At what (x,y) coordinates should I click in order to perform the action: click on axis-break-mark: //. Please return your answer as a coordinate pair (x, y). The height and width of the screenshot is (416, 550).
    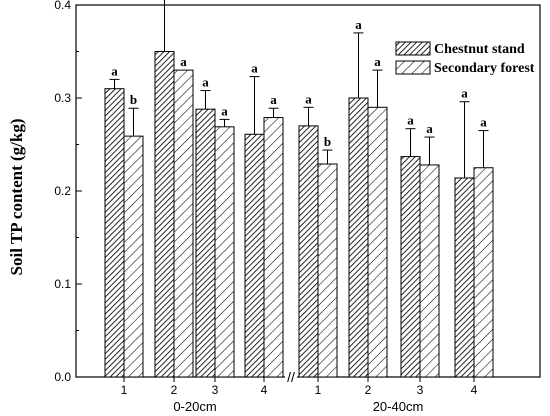
    Looking at the image, I should click on (291, 377).